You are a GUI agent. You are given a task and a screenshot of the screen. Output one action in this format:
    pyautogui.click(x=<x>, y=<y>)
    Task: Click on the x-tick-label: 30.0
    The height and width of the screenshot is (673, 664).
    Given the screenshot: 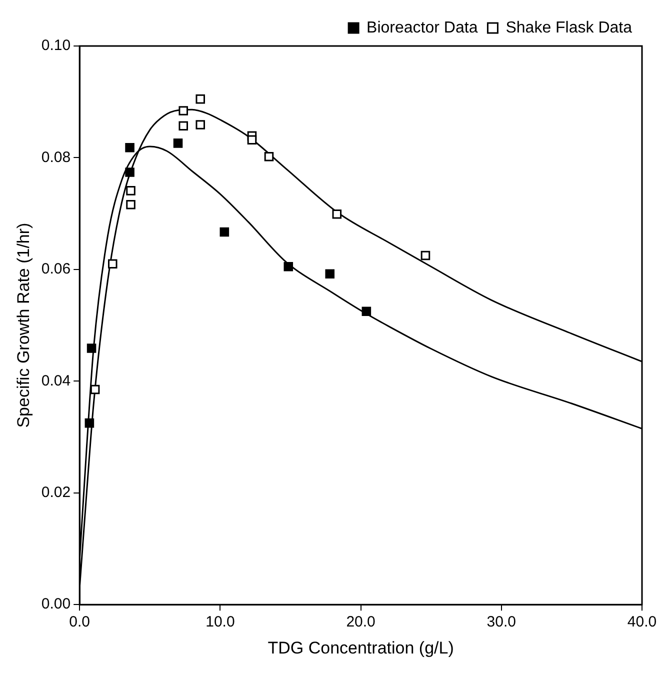 What is the action you would take?
    pyautogui.click(x=501, y=622)
    